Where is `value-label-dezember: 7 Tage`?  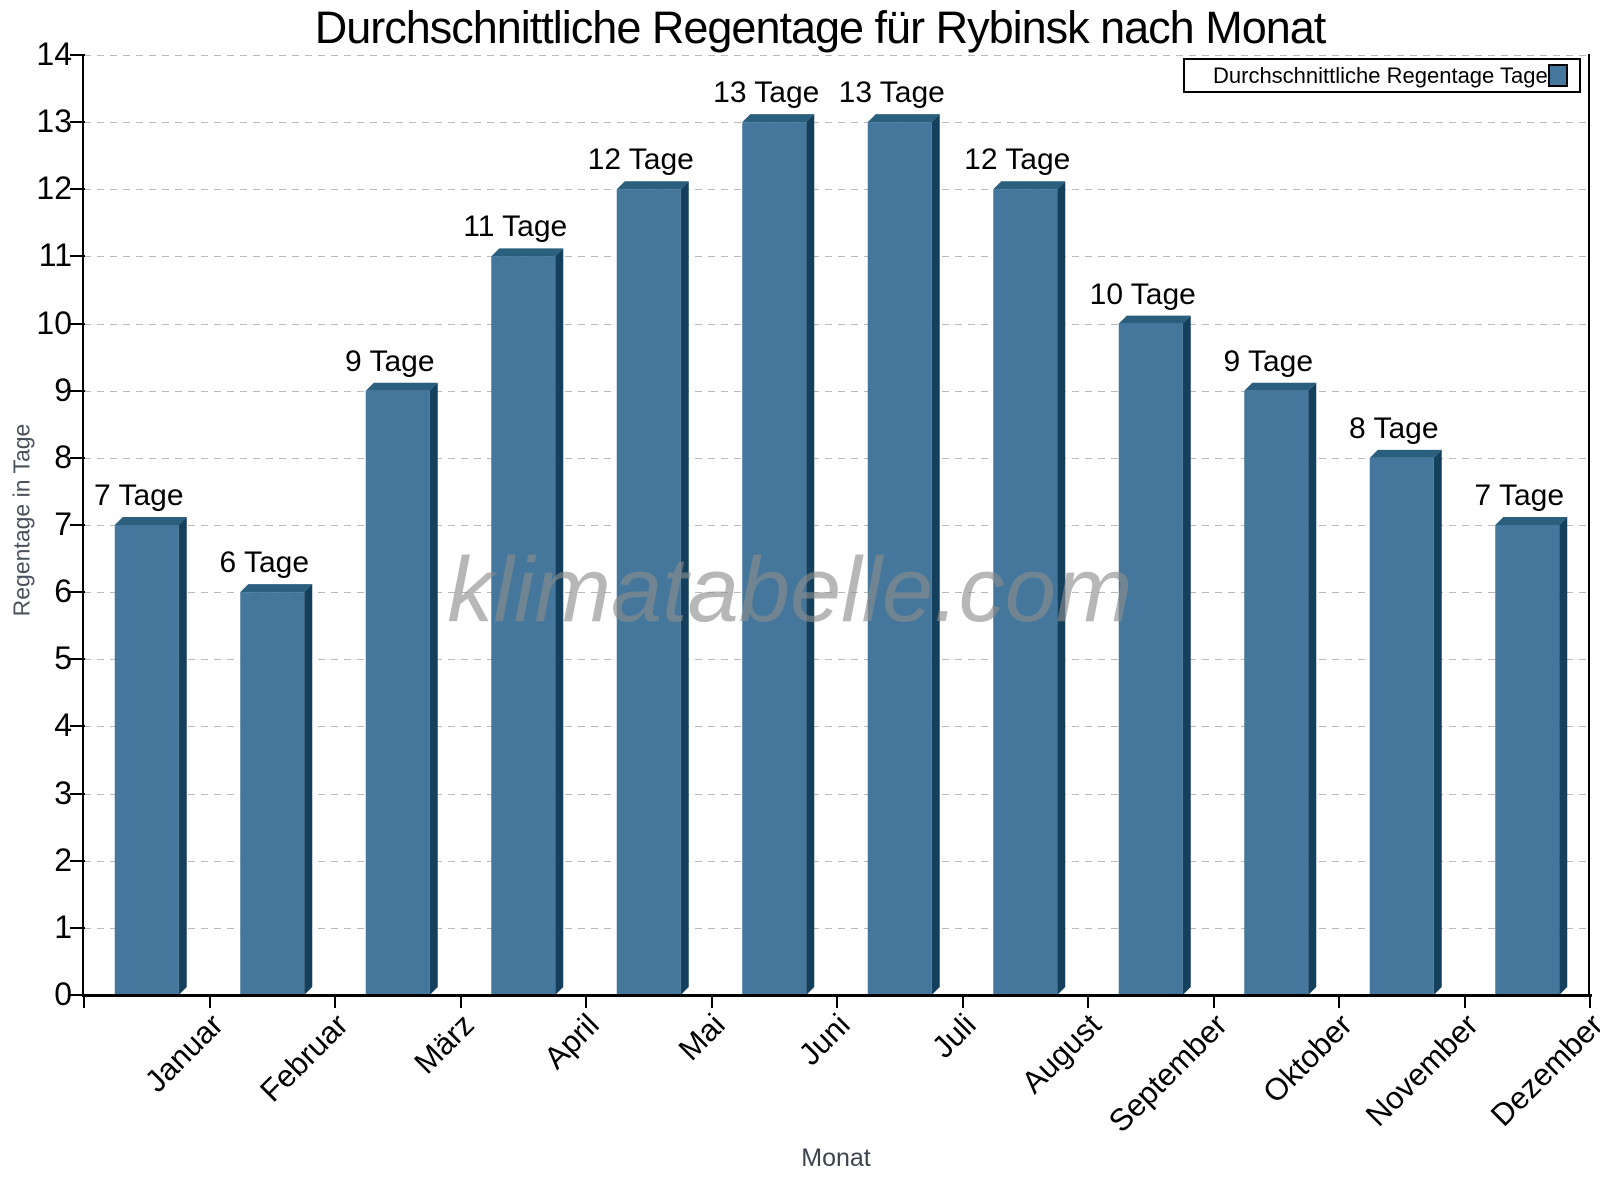 value-label-dezember: 7 Tage is located at coordinates (1519, 495).